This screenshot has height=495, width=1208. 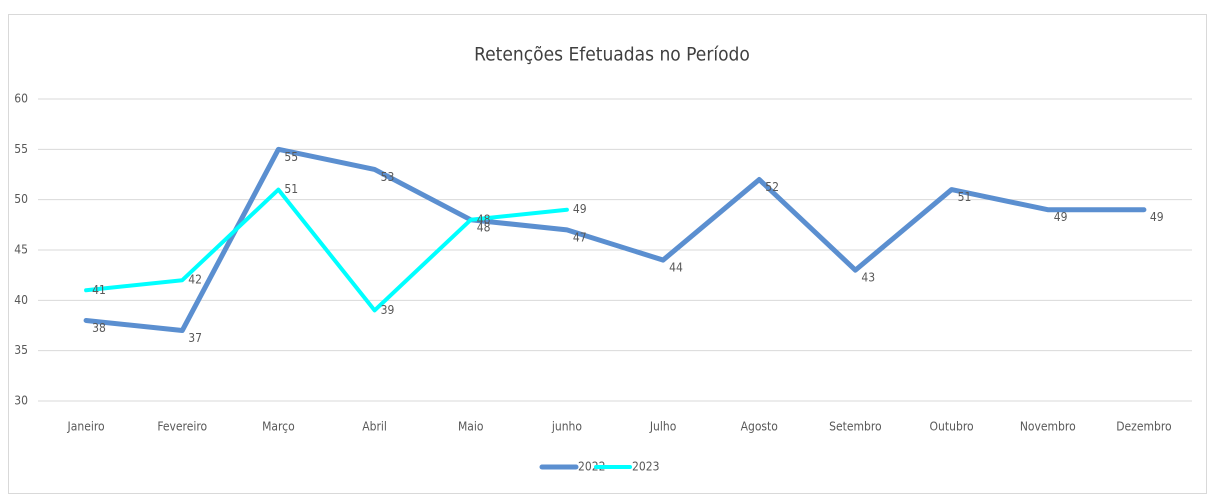 I want to click on x-tick-label: Outubro, so click(x=952, y=427).